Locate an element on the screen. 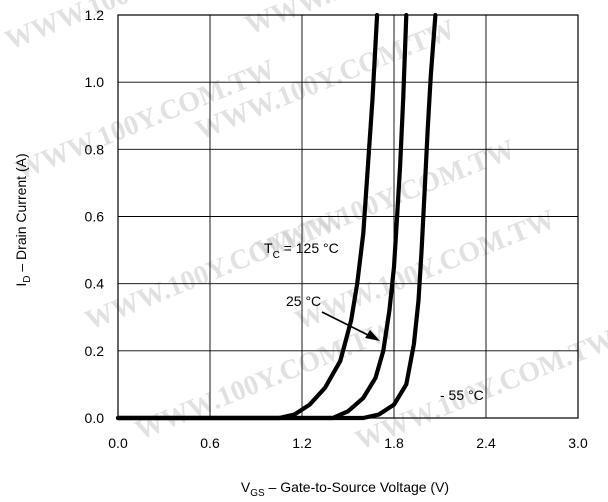 The height and width of the screenshot is (502, 608). y-tick-label: 1.2 is located at coordinates (95, 15).